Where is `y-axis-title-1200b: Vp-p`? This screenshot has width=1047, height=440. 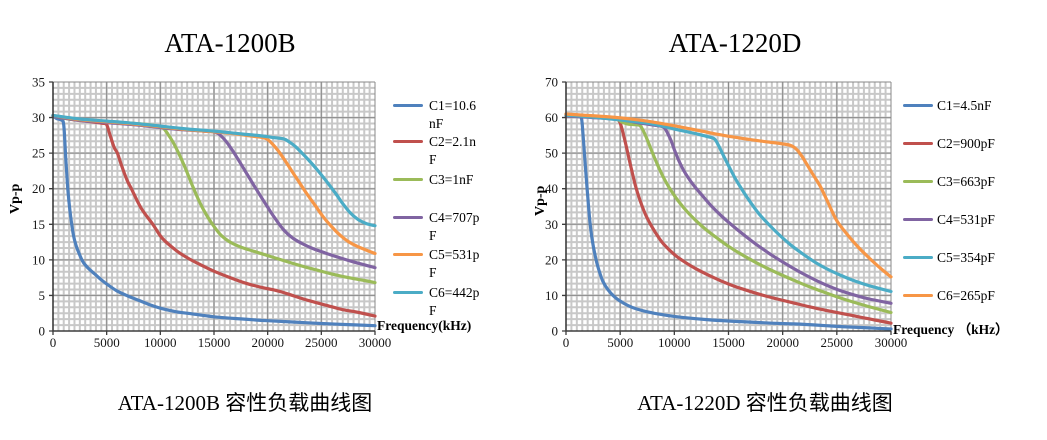 y-axis-title-1200b: Vp-p is located at coordinates (15, 198).